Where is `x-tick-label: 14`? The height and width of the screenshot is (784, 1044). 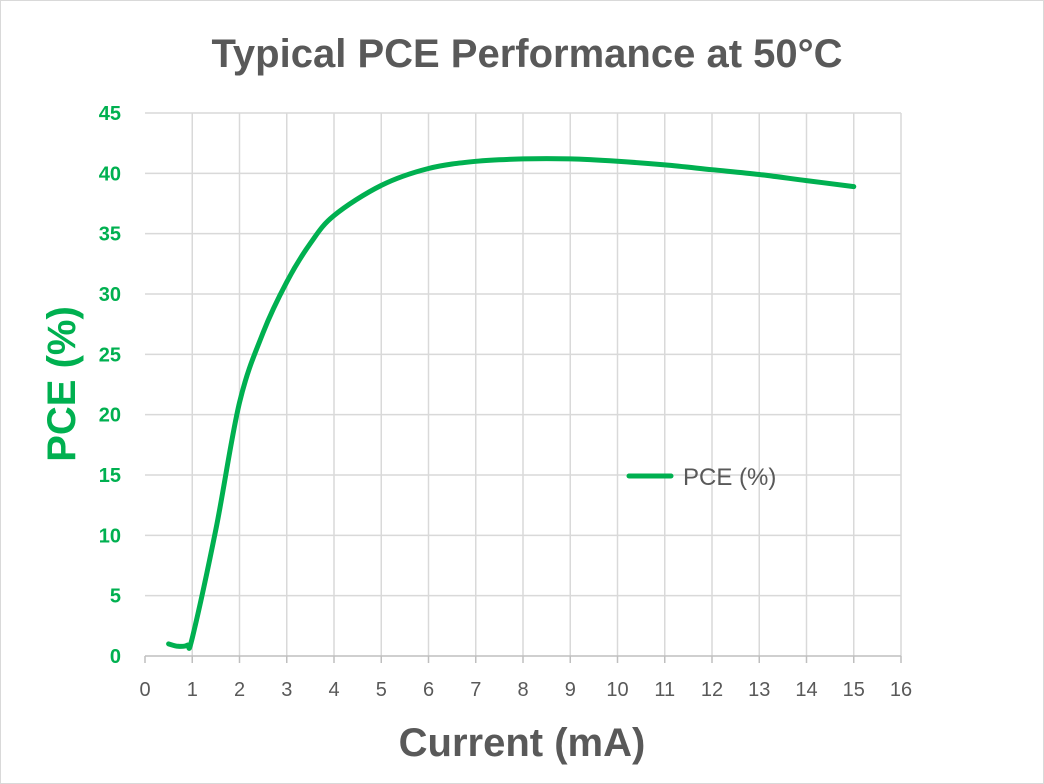 x-tick-label: 14 is located at coordinates (806, 690).